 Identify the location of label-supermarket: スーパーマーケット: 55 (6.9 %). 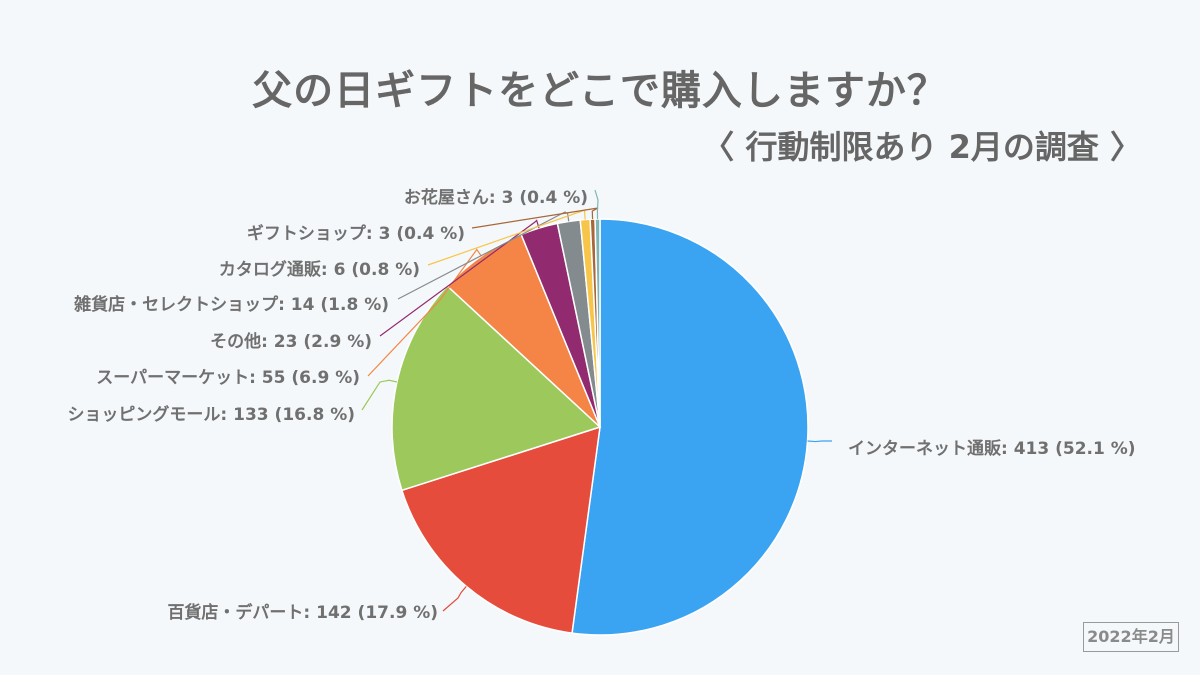
(228, 378).